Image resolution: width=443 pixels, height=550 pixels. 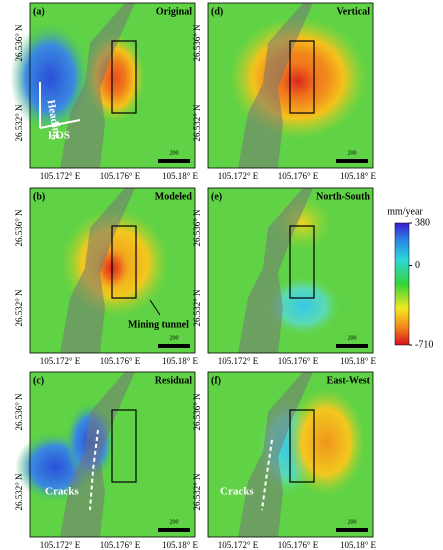 I want to click on panel-letter: (e), so click(x=216, y=196).